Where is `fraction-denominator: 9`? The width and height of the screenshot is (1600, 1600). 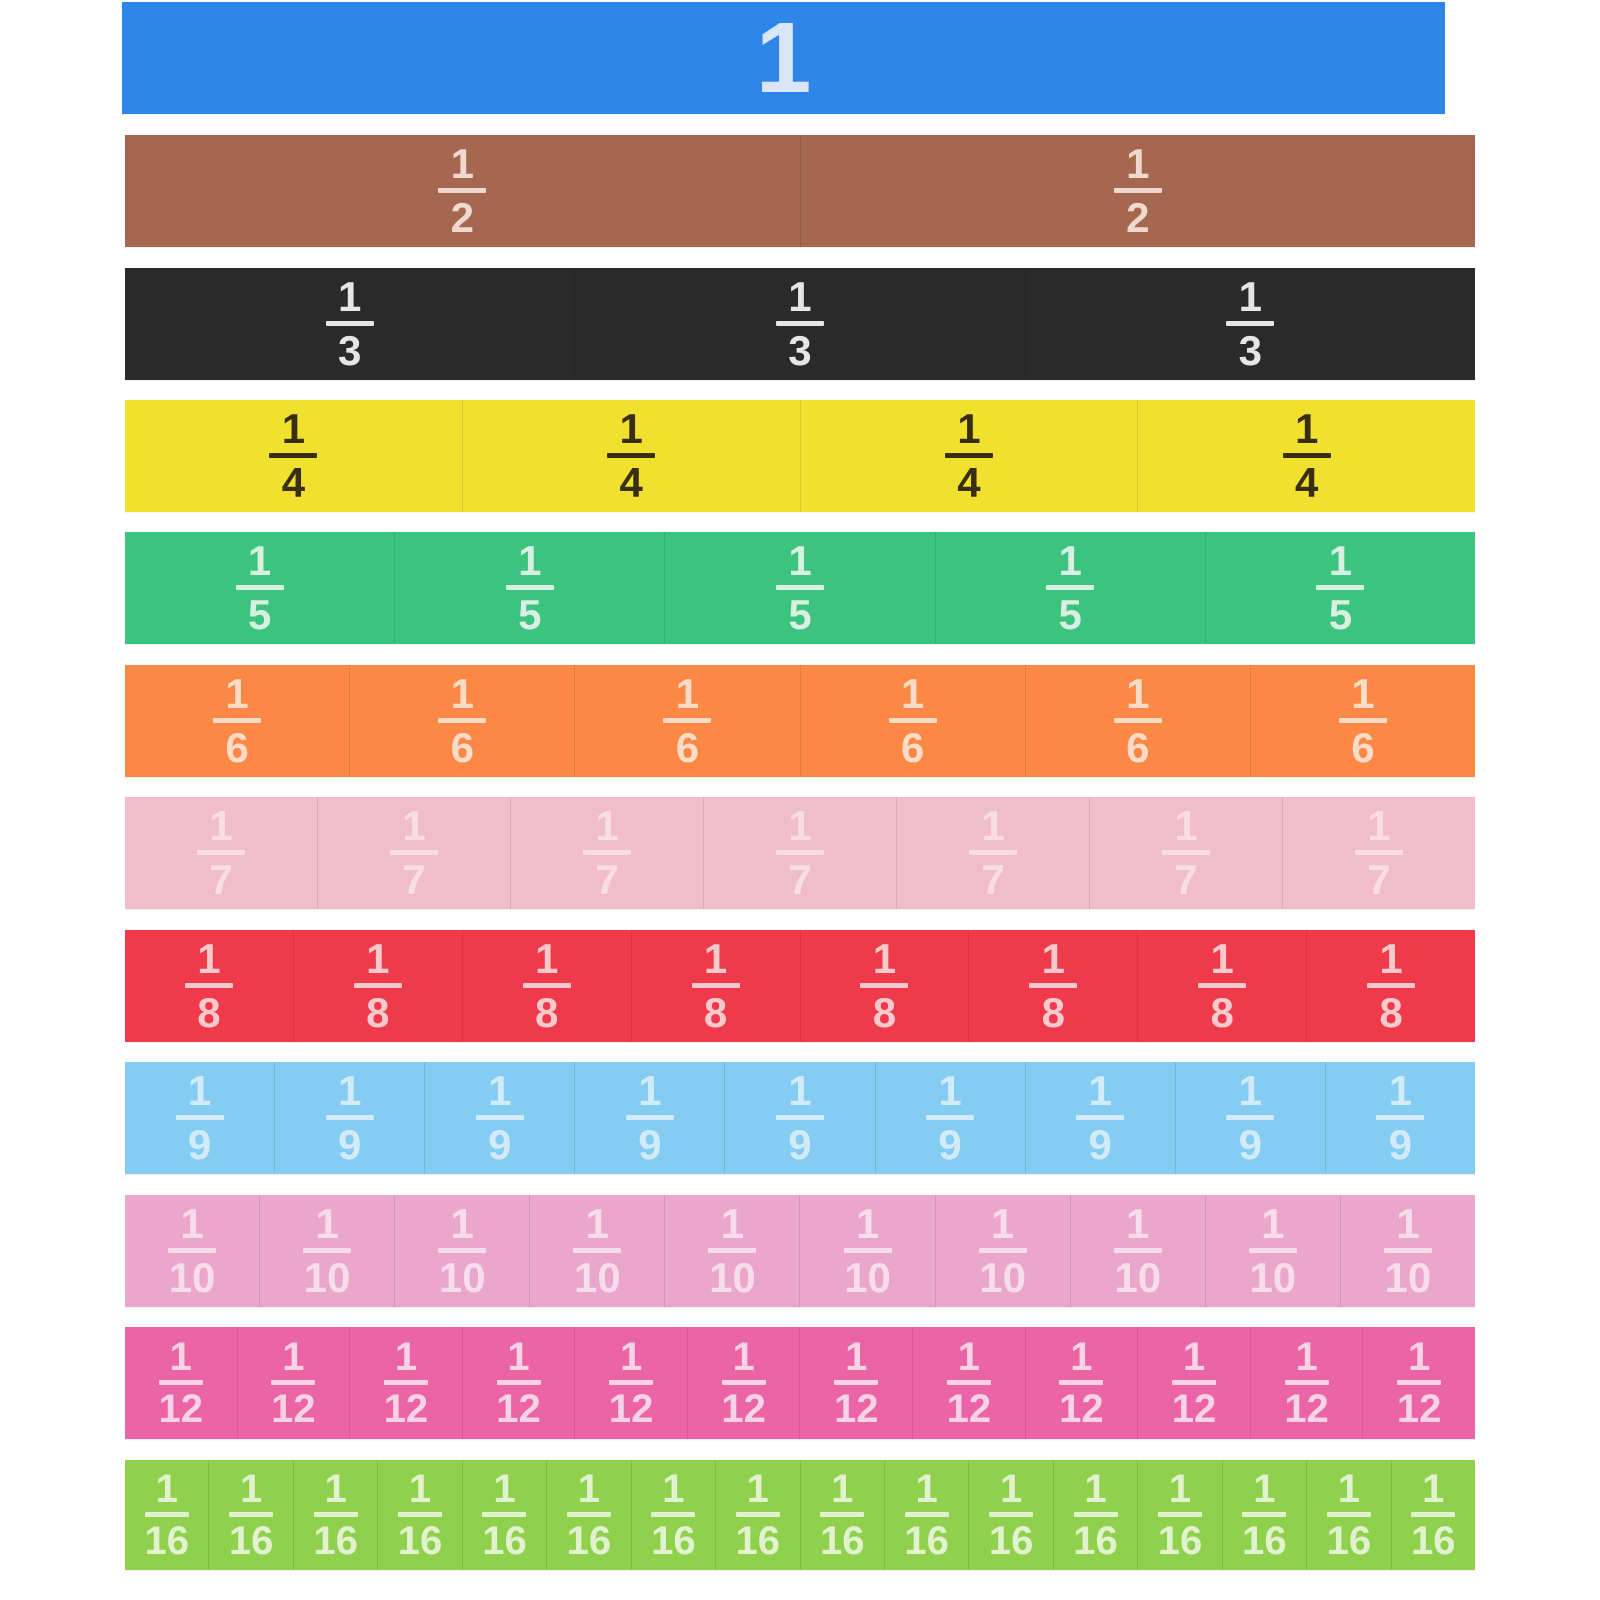 fraction-denominator: 9 is located at coordinates (1250, 1144).